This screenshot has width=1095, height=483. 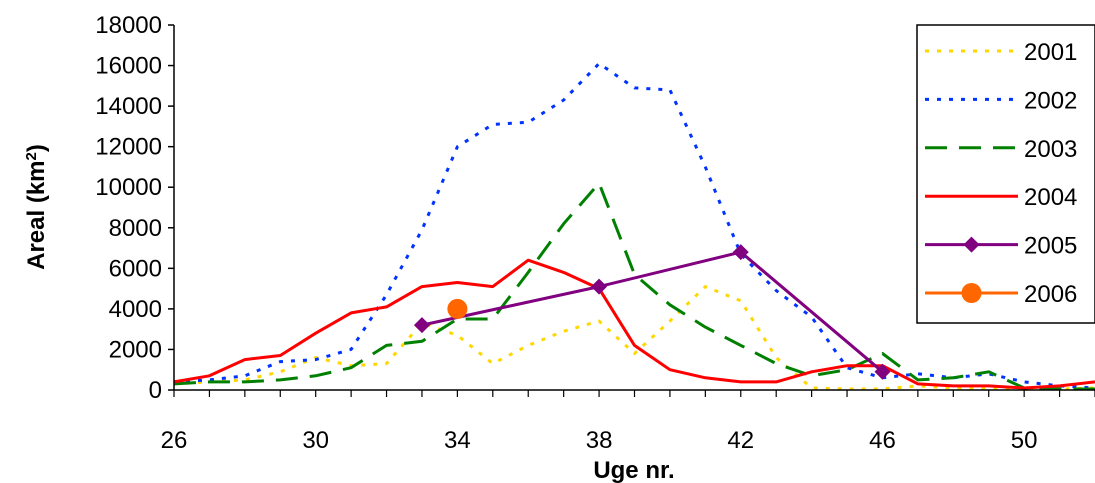 I want to click on x-axis-title: Uge nr., so click(x=633, y=470).